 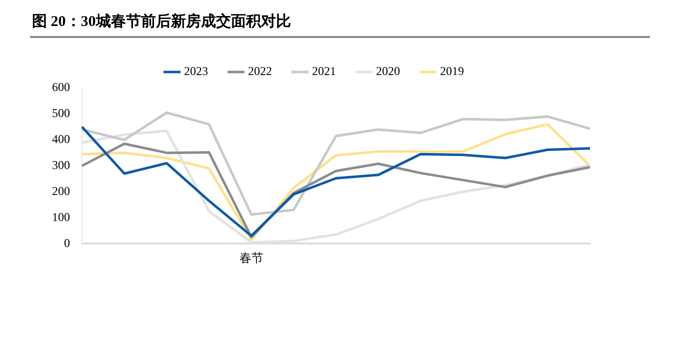 I want to click on y-tick-label: 100, so click(x=61, y=217).